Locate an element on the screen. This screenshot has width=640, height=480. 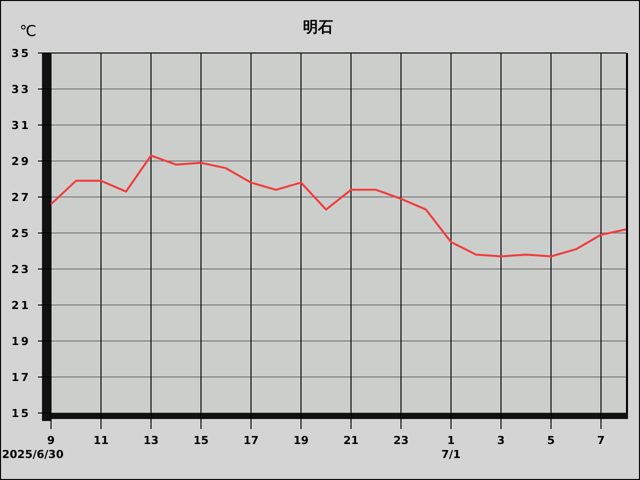
text: 2025/6/30 is located at coordinates (33, 454).